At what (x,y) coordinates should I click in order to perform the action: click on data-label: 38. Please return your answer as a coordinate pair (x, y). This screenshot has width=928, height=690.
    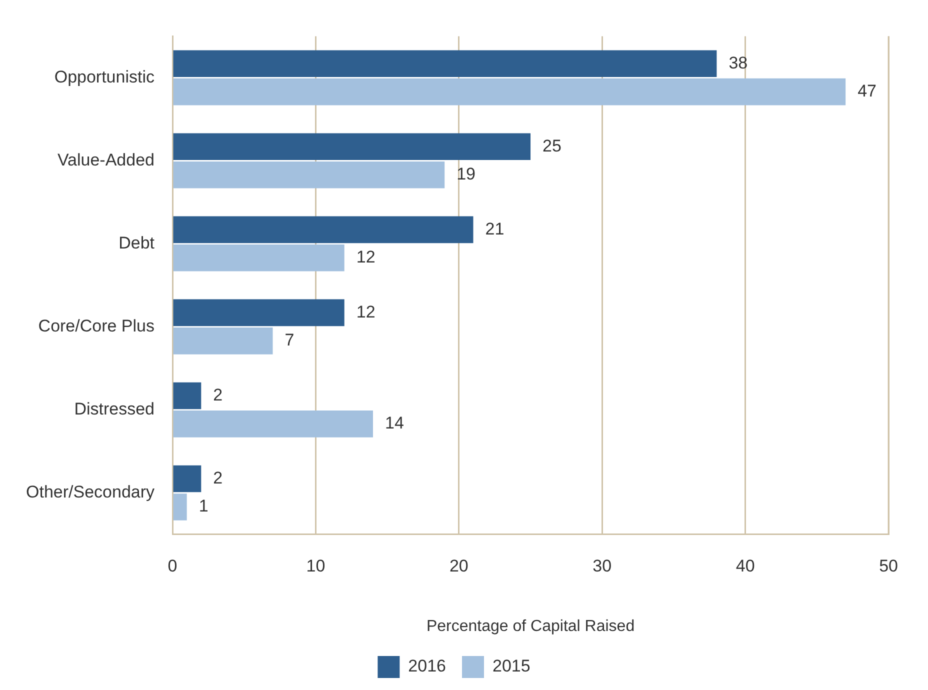
    Looking at the image, I should click on (738, 62).